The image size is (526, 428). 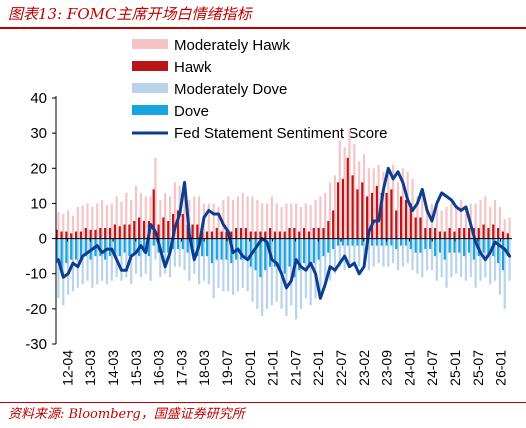 What do you see at coordinates (90, 368) in the screenshot?
I see `x-tick-label: 13-03` at bounding box center [90, 368].